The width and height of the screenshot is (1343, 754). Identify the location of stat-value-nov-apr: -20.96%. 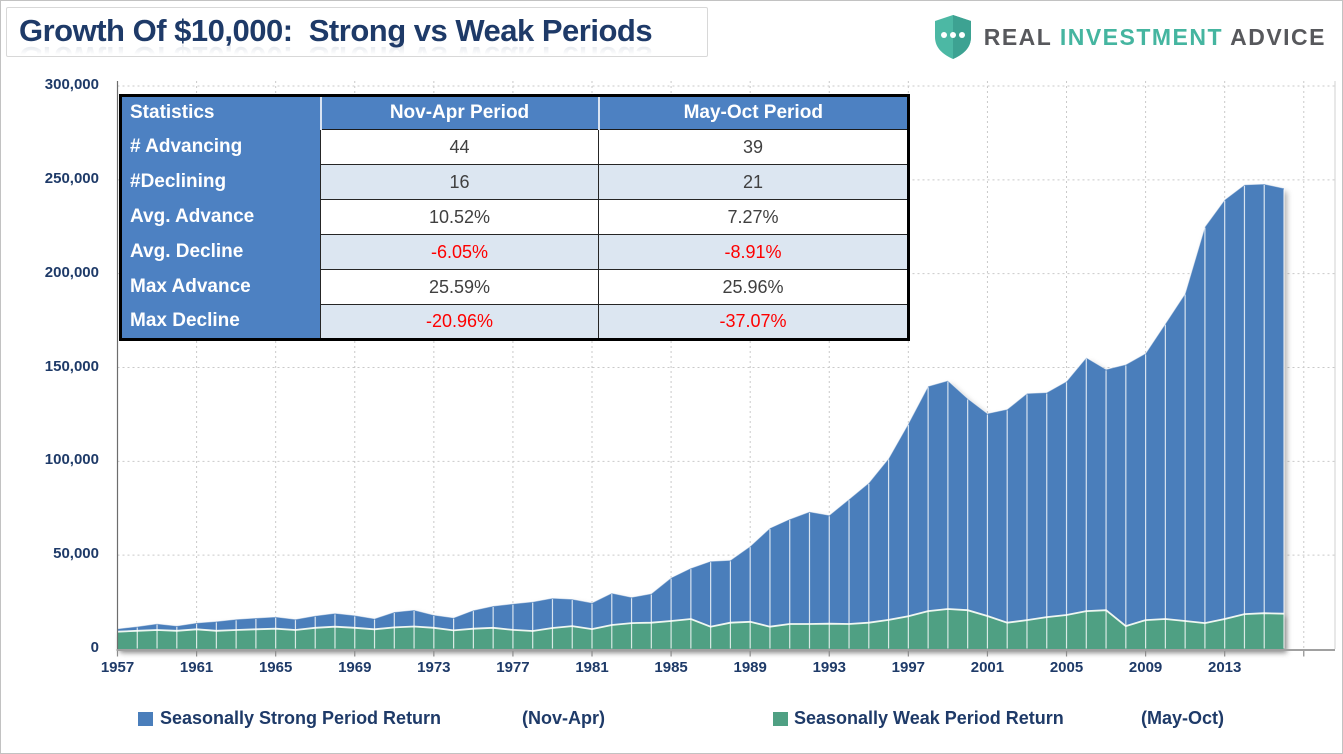
(459, 322).